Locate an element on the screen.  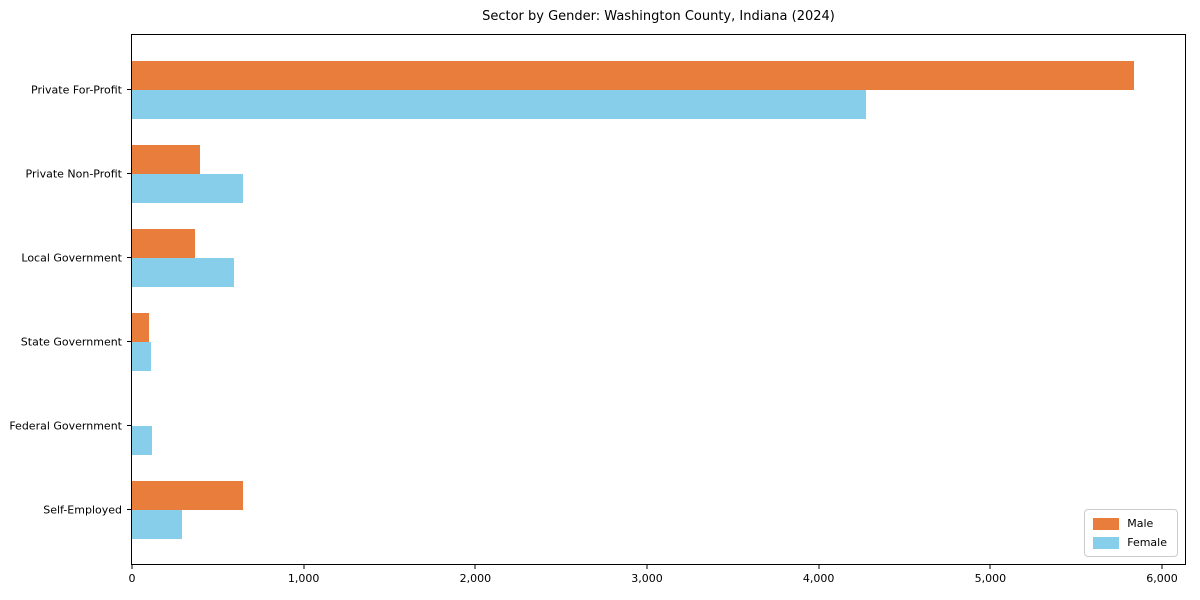
y-tick-label-state-government: State Government is located at coordinates (71, 341).